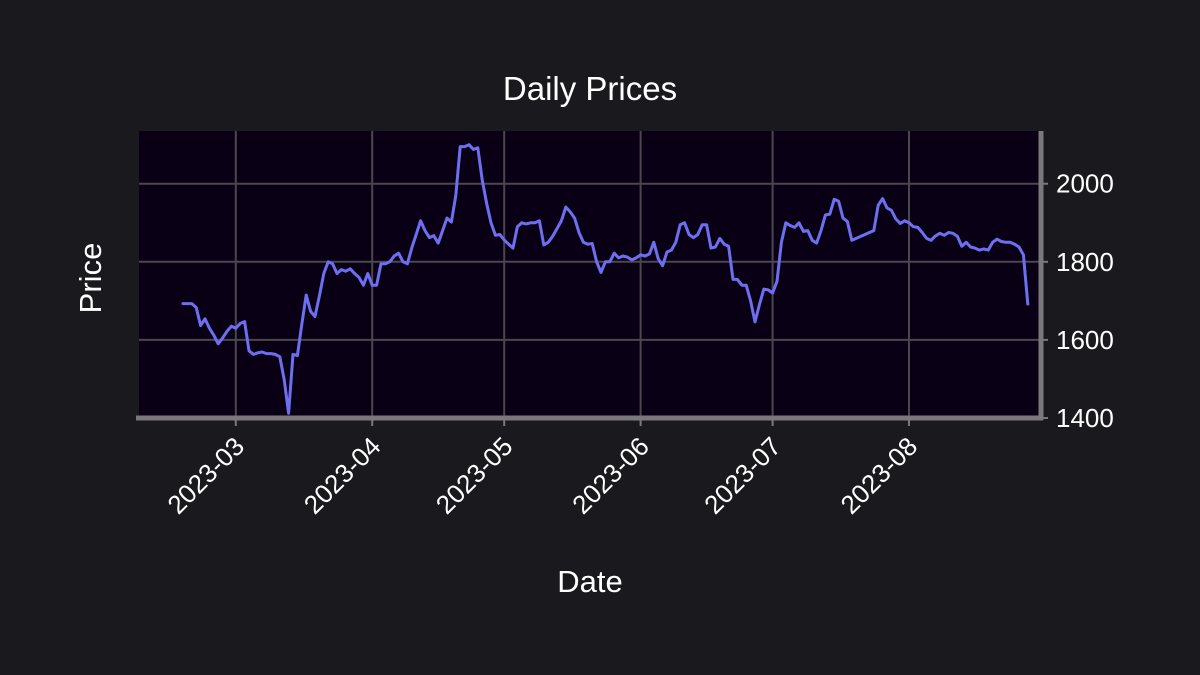  I want to click on y-tick-label: 2000, so click(1085, 184).